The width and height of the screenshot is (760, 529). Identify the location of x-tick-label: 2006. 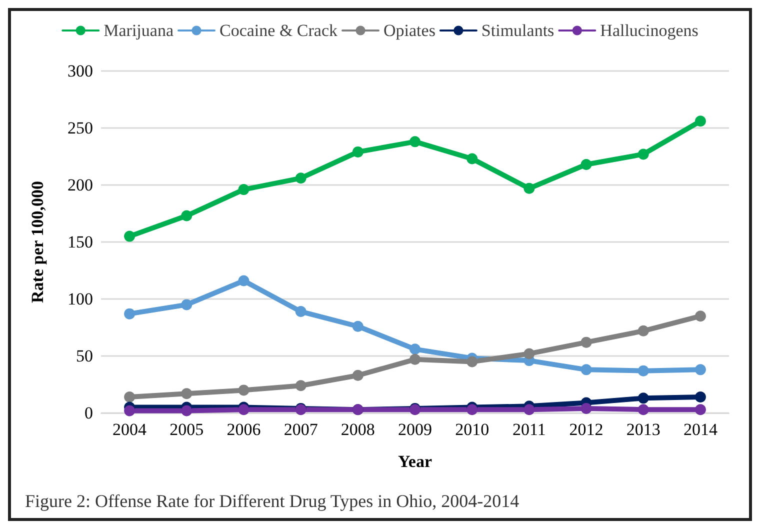
(243, 429).